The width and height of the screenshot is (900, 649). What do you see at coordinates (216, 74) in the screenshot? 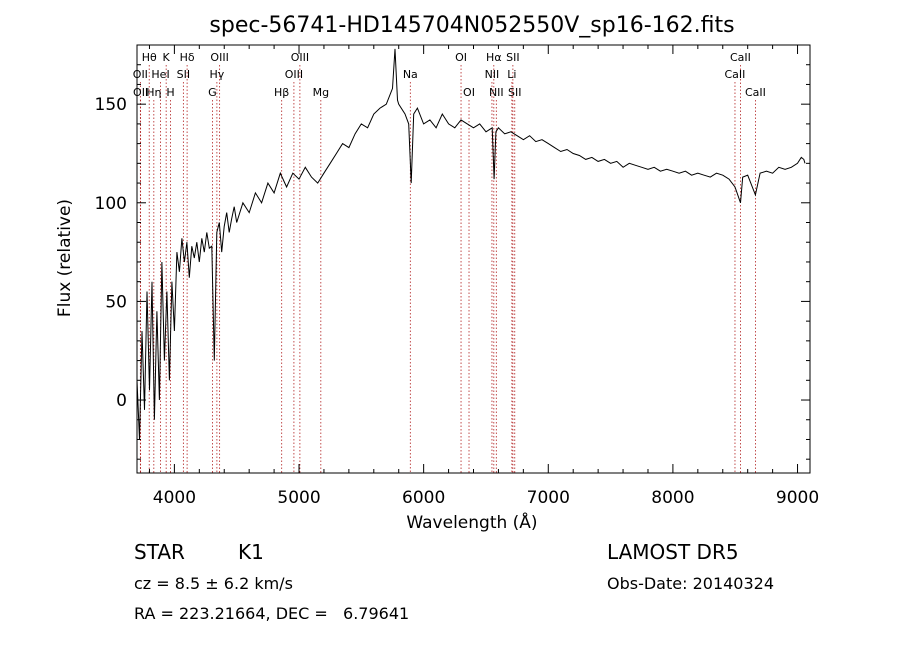
I see `line-label-10: Hγ` at bounding box center [216, 74].